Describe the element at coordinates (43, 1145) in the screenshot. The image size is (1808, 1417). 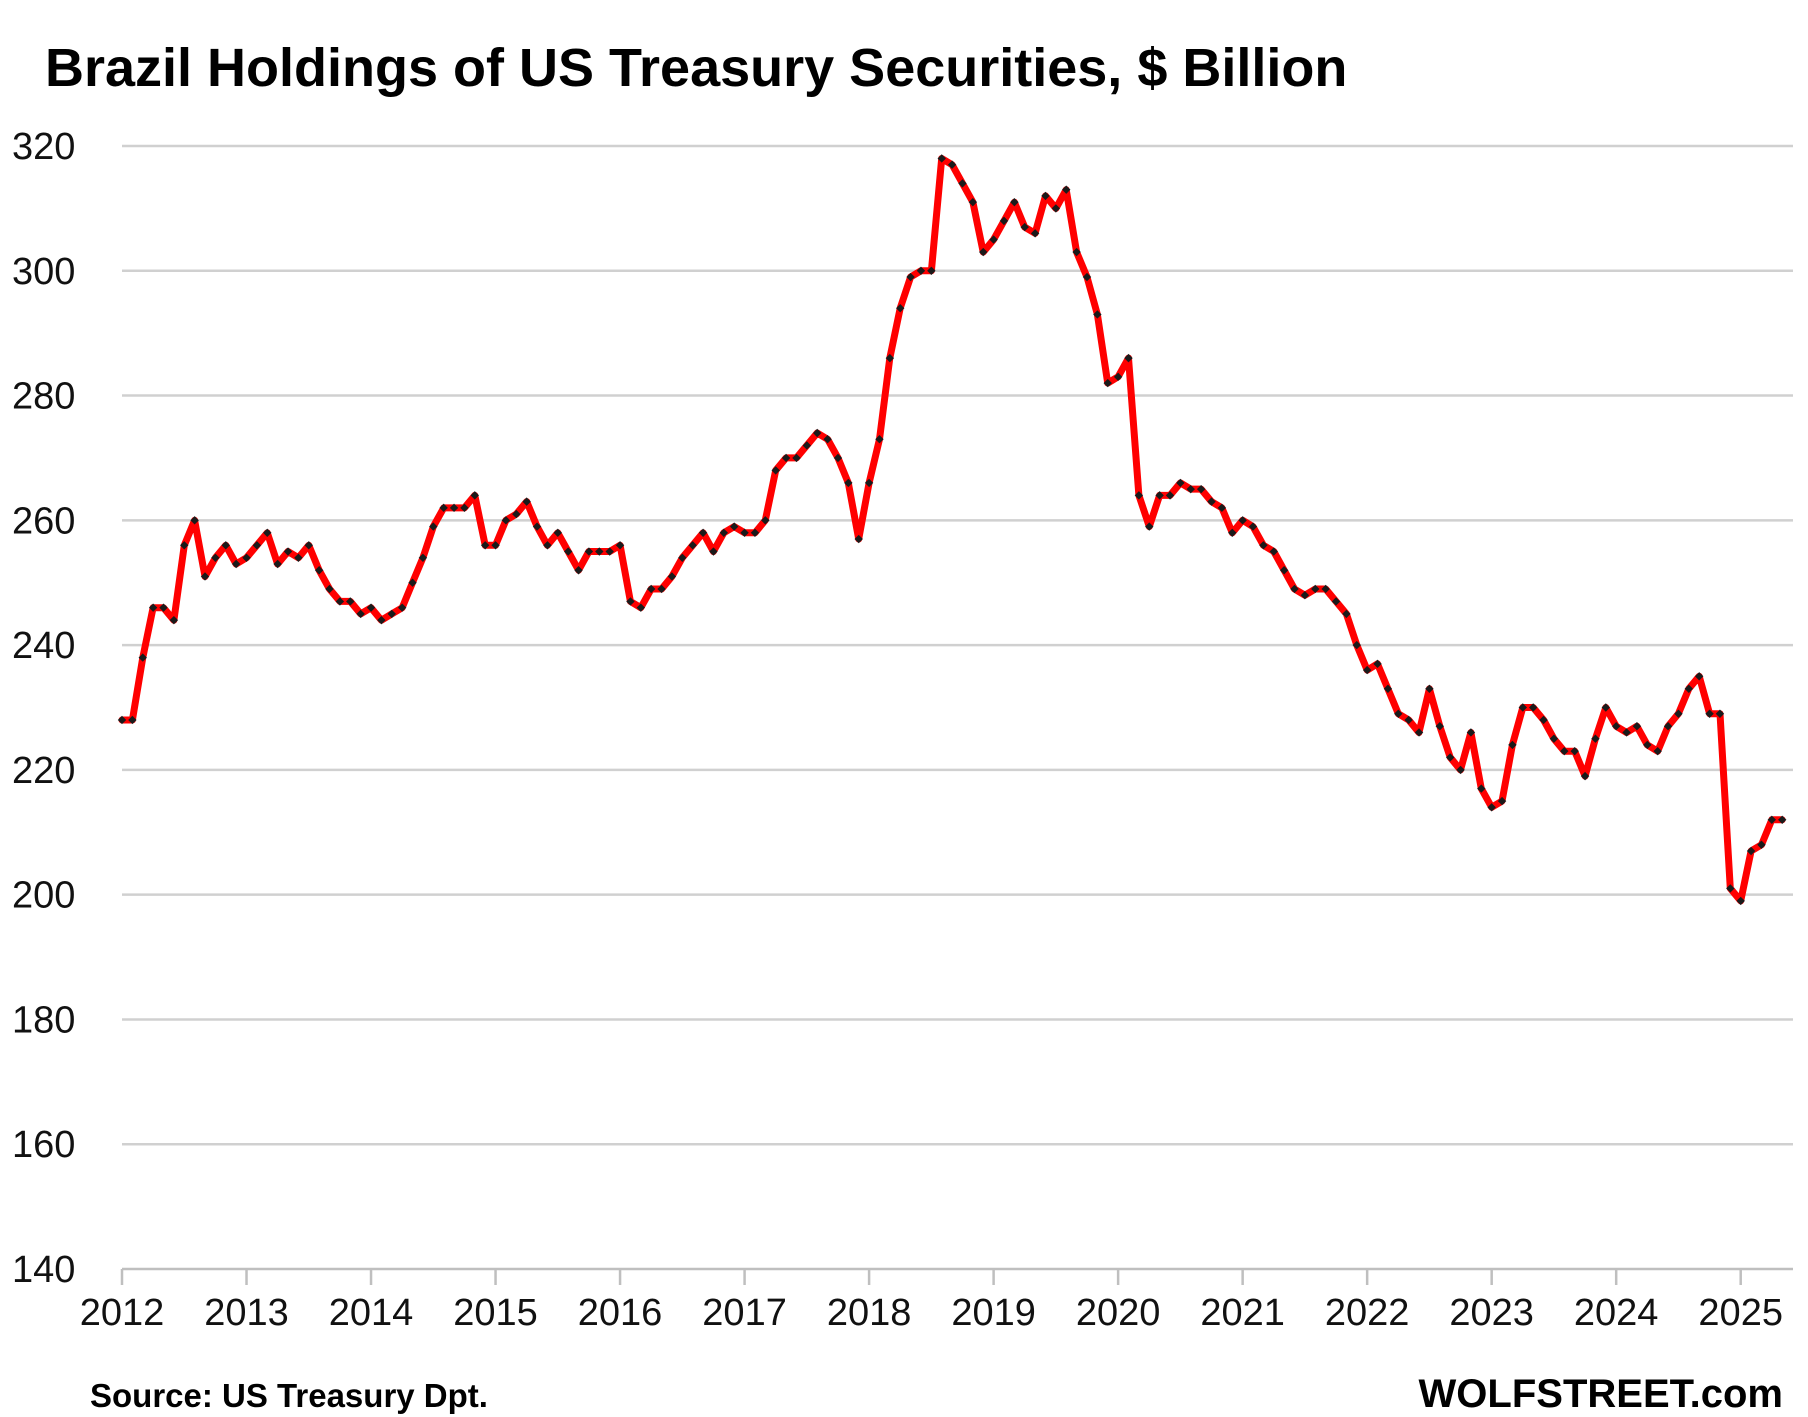
I see `y-tick-label: 160` at that location.